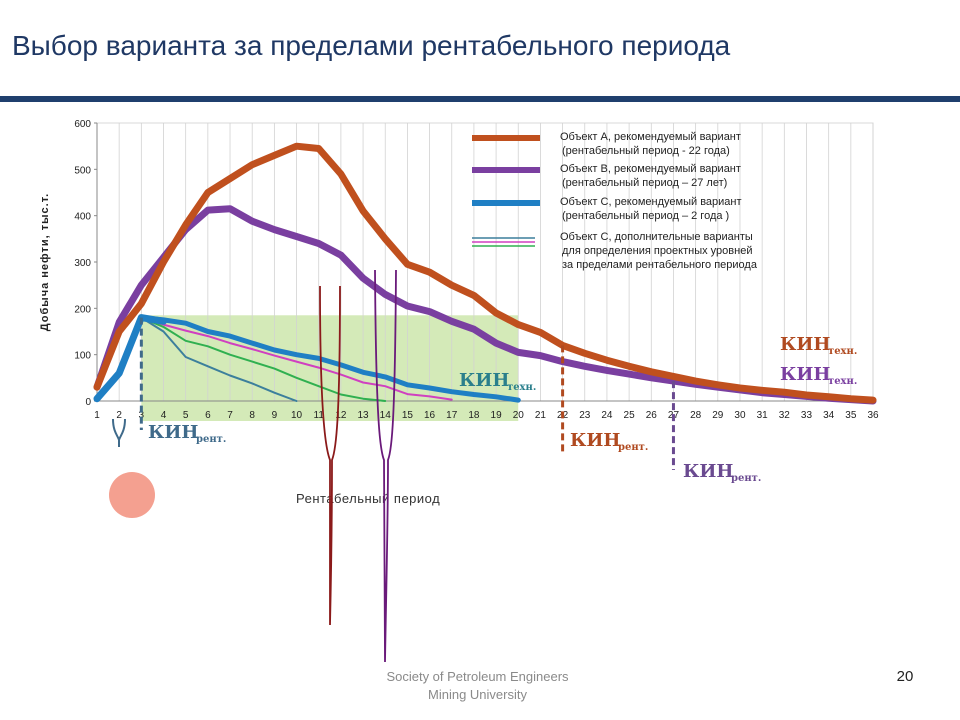 Image resolution: width=960 pixels, height=720 pixels. Describe the element at coordinates (408, 415) in the screenshot. I see `x-tick-label: 15` at that location.